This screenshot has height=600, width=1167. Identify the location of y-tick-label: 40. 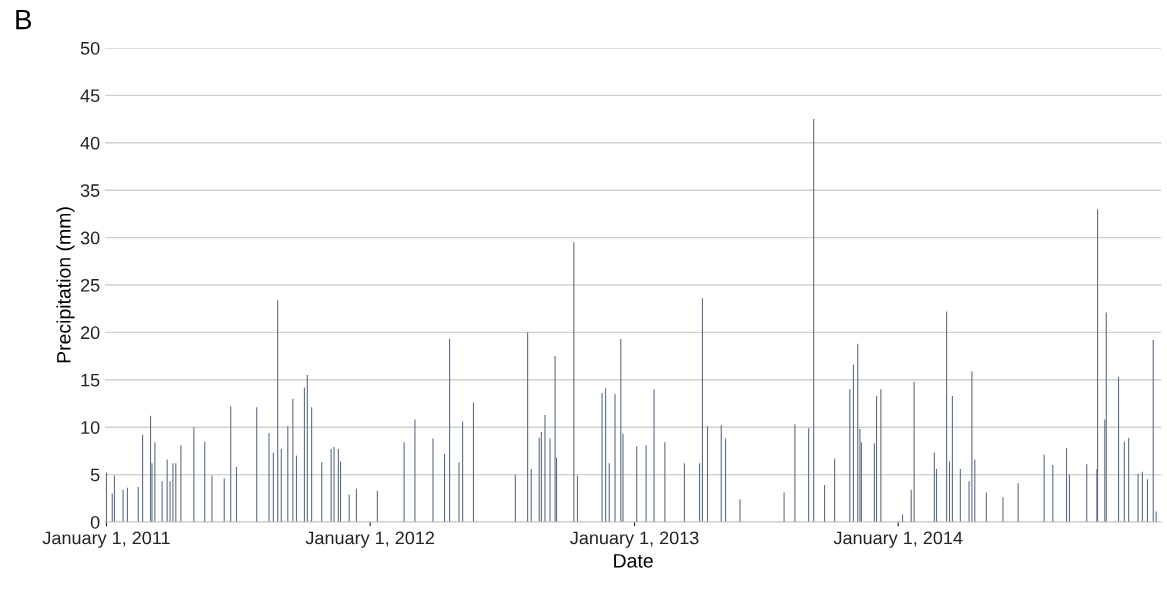
(90, 143).